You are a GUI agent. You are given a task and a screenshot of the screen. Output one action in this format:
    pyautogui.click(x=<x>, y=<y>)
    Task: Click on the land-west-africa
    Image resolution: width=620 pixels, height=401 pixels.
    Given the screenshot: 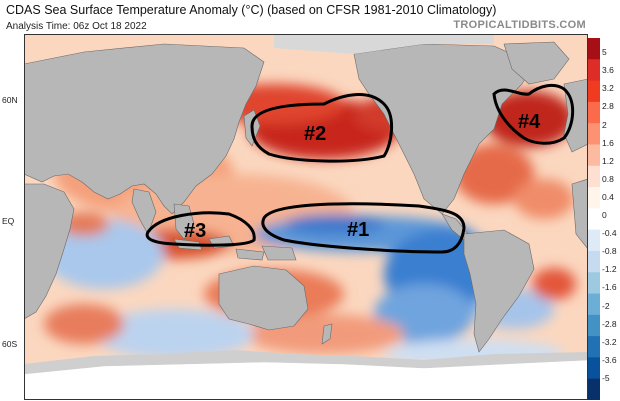 What is the action you would take?
    pyautogui.click(x=579, y=214)
    